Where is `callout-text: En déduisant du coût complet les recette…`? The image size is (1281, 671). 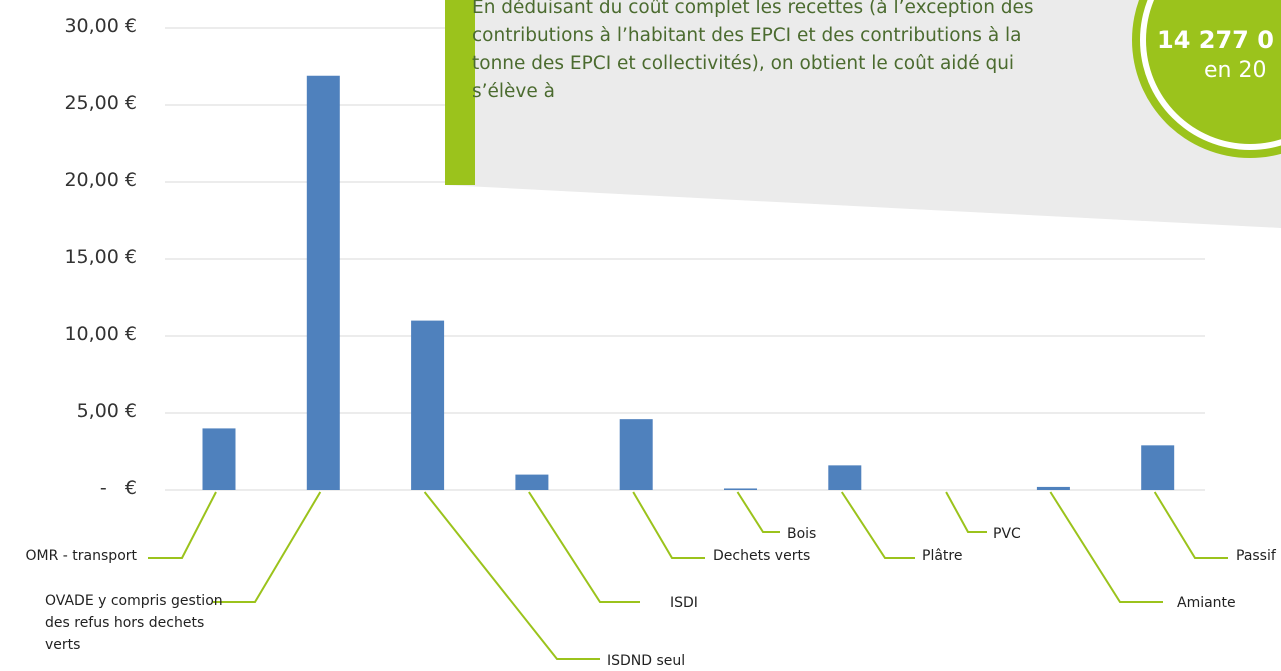
callout-text: En déduisant du coût complet les recette… is located at coordinates (753, 51).